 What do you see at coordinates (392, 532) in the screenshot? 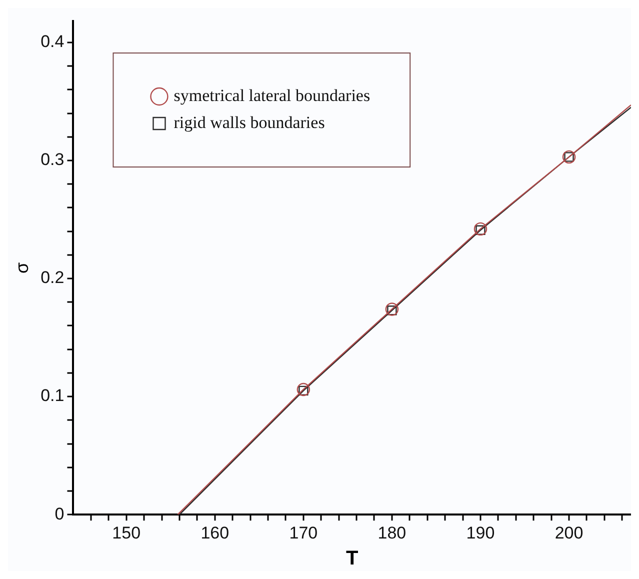
I see `x-tick-label: 180` at bounding box center [392, 532].